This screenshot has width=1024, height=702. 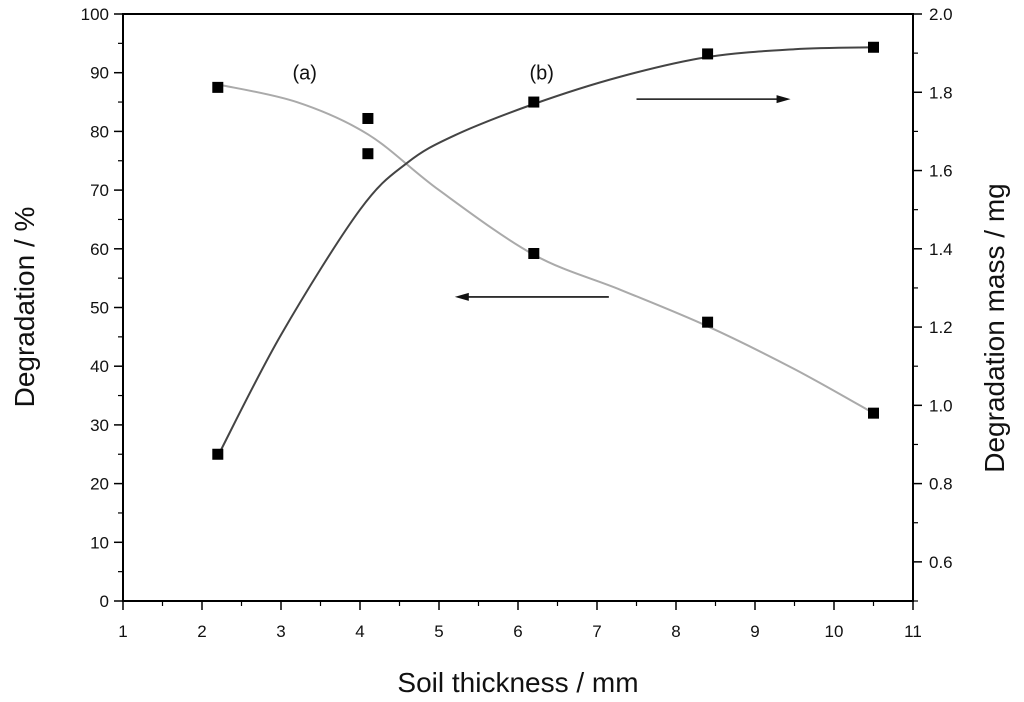 I want to click on right-y-tick-label: 0.6, so click(x=941, y=562).